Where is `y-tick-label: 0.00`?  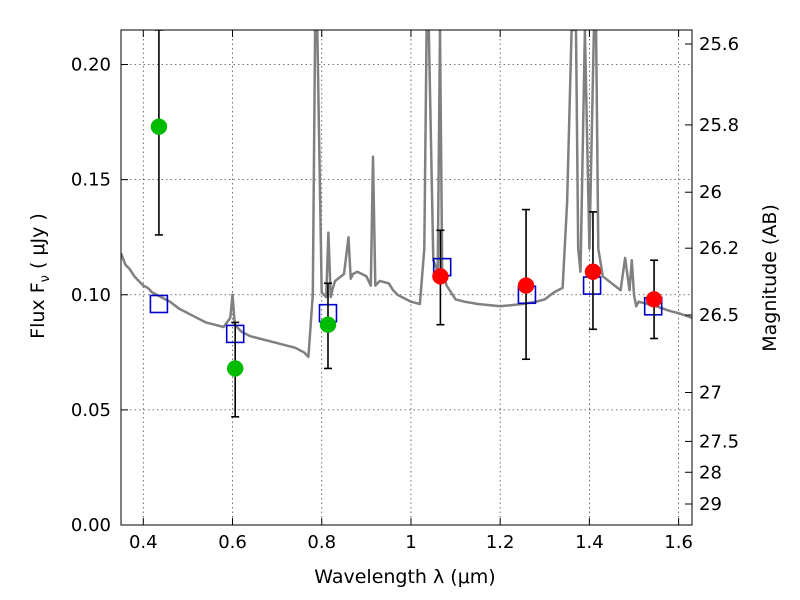
y-tick-label: 0.00 is located at coordinates (91, 525).